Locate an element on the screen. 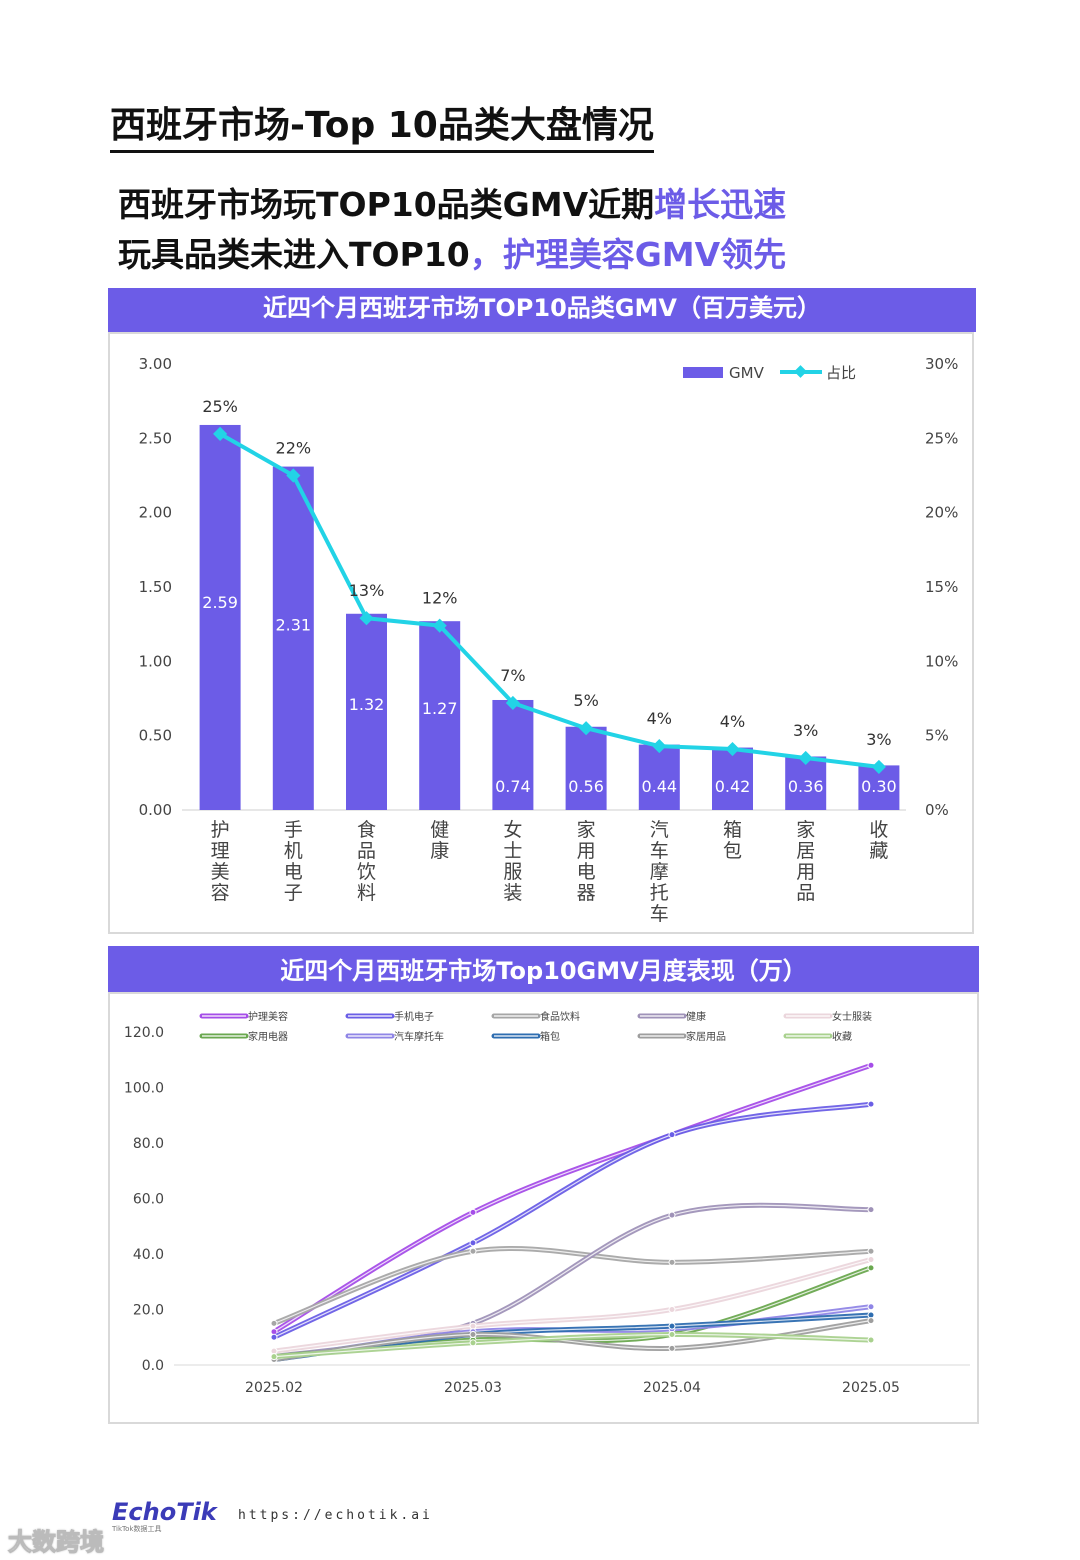 This screenshot has height=1560, width=1080. x-category-label: 收藏 is located at coordinates (878, 840).